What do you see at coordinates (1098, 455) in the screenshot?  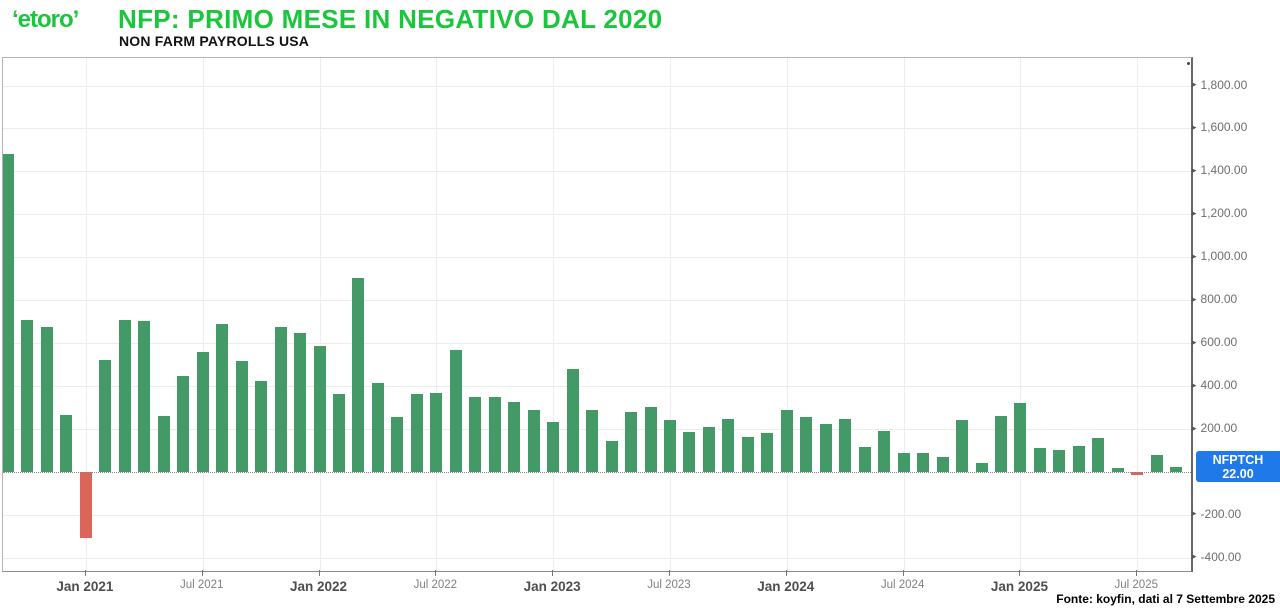 I see `bar-apr-2025` at bounding box center [1098, 455].